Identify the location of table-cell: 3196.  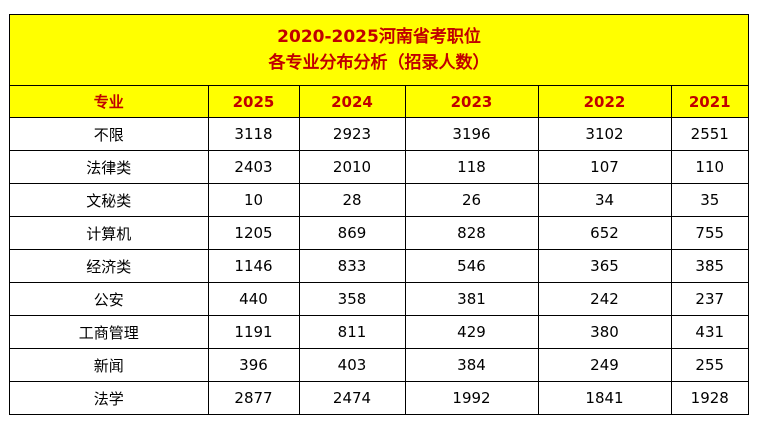
(471, 134).